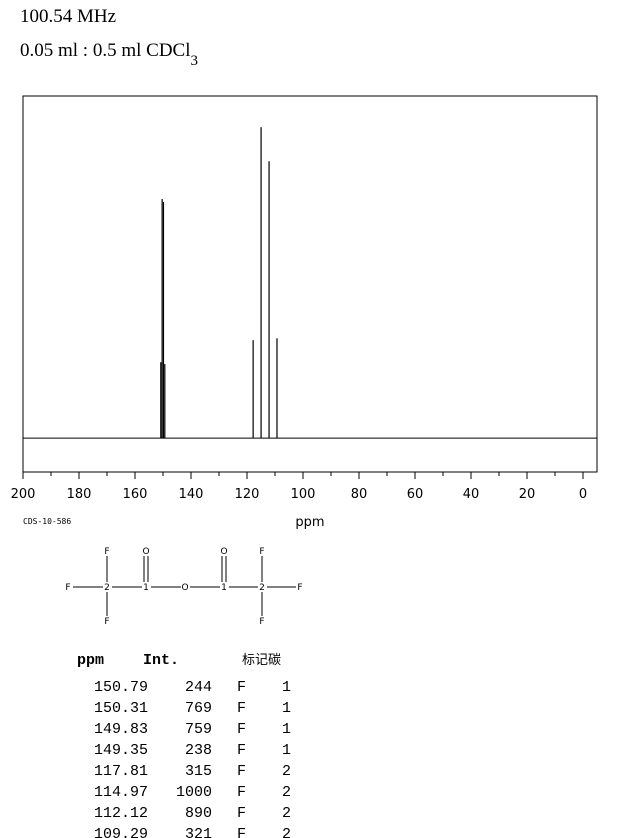  Describe the element at coordinates (121, 708) in the screenshot. I see `table-ppm: 150.31` at that location.